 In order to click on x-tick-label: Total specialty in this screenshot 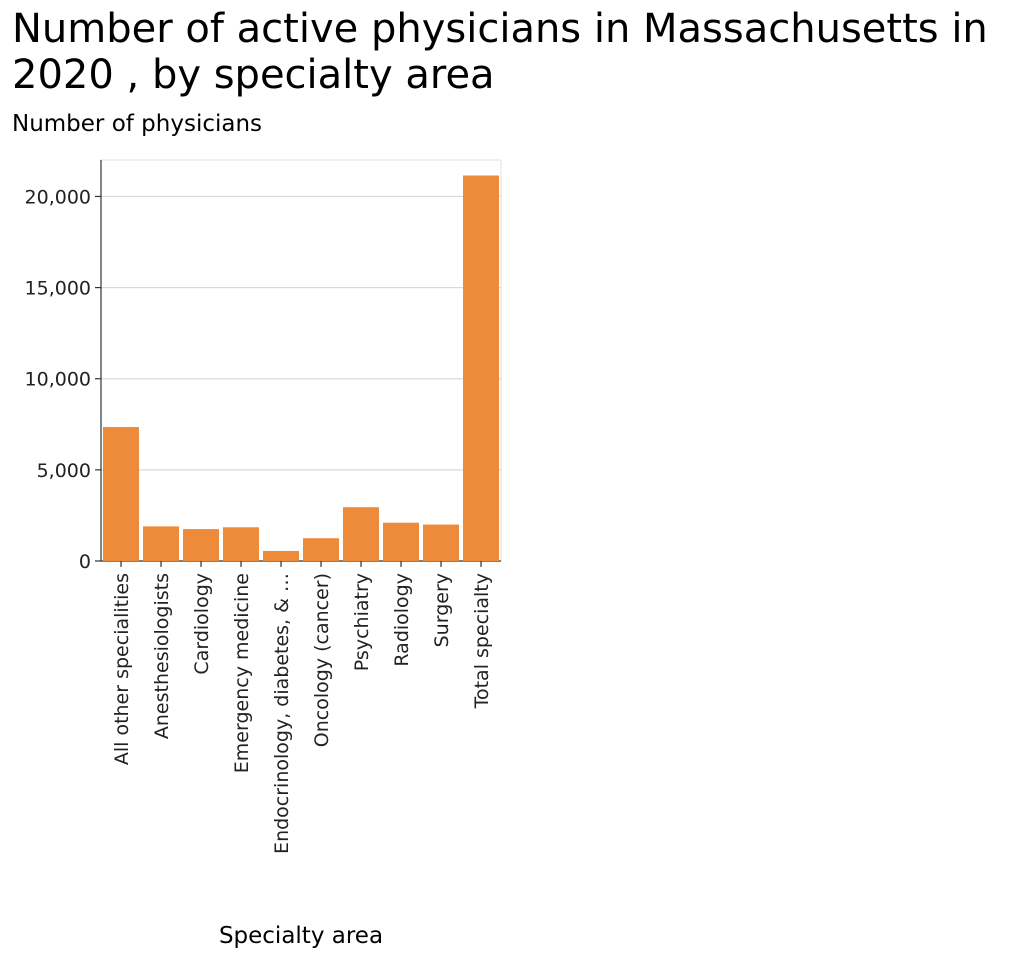, I will do `click(482, 641)`.